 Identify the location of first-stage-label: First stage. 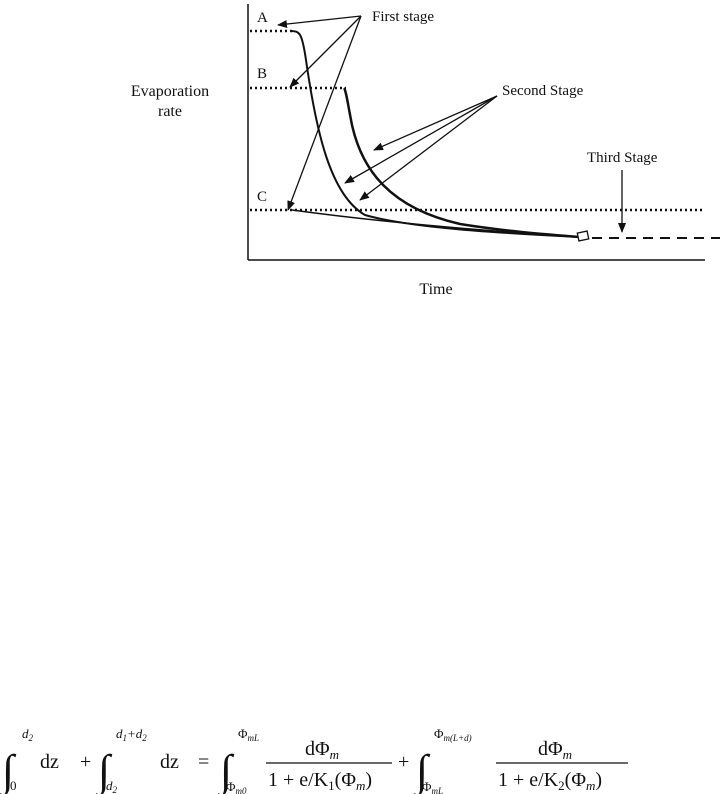
(403, 17).